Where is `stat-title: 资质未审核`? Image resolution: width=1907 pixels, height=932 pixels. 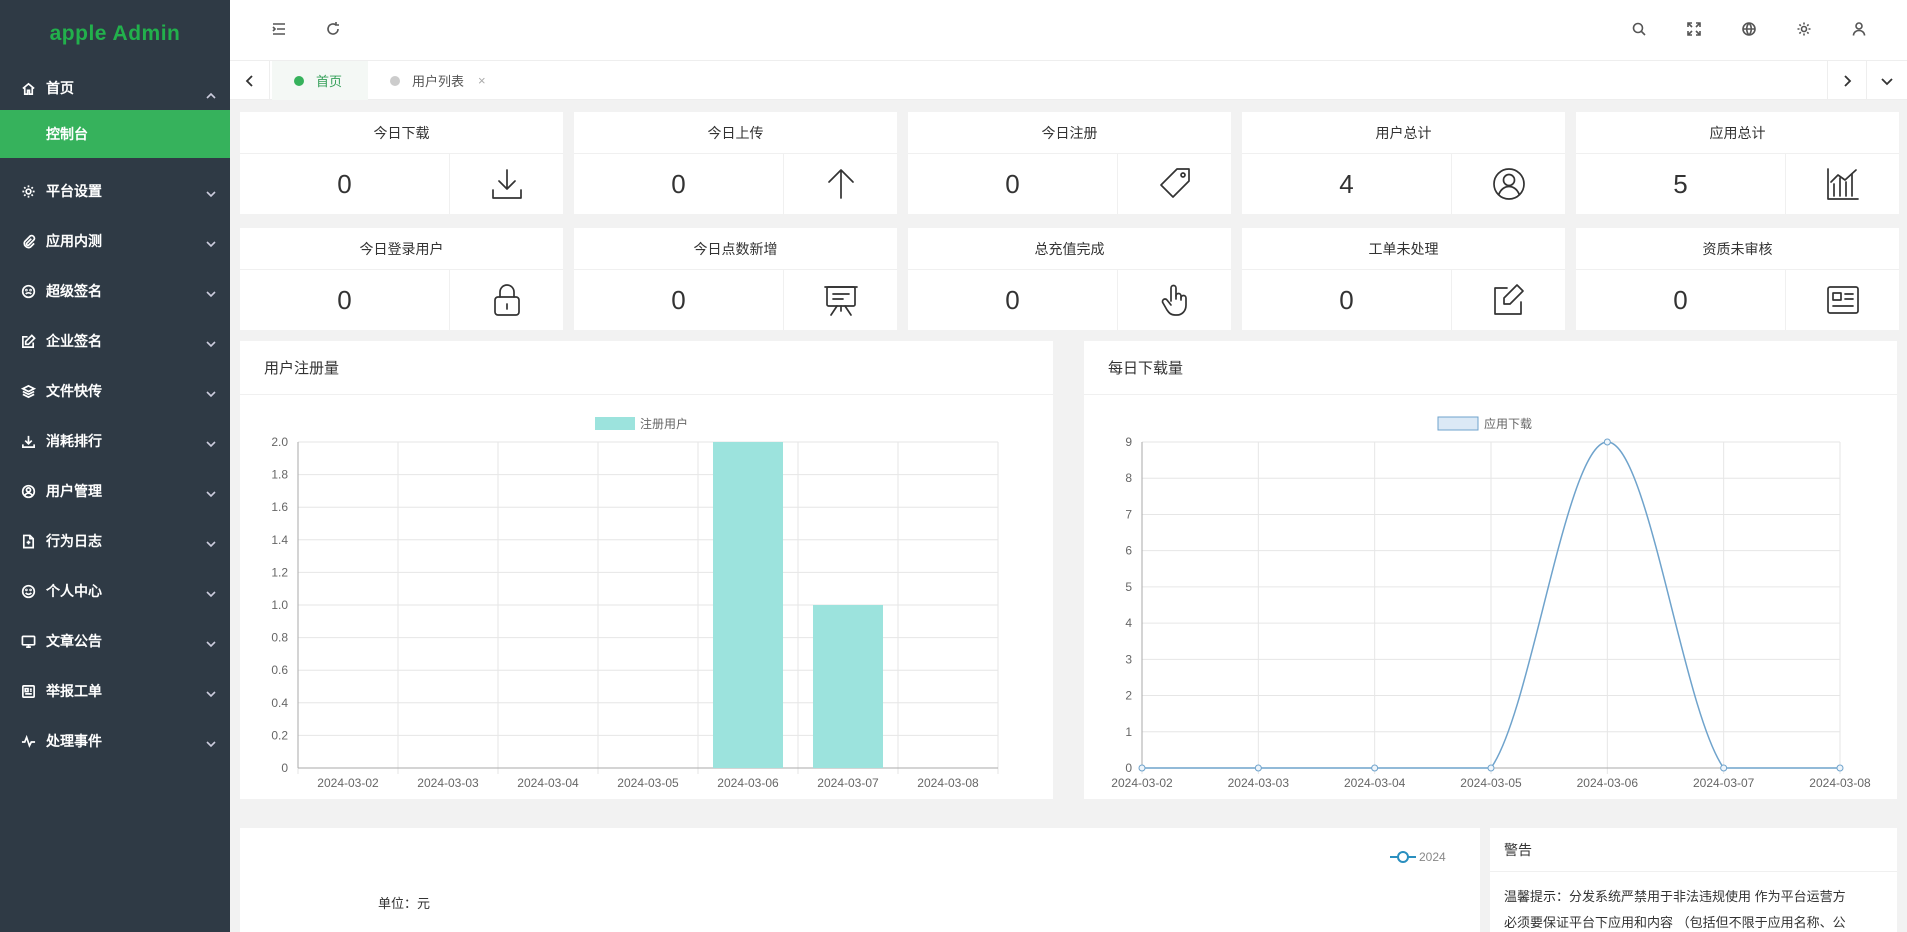 stat-title: 资质未审核 is located at coordinates (1737, 249).